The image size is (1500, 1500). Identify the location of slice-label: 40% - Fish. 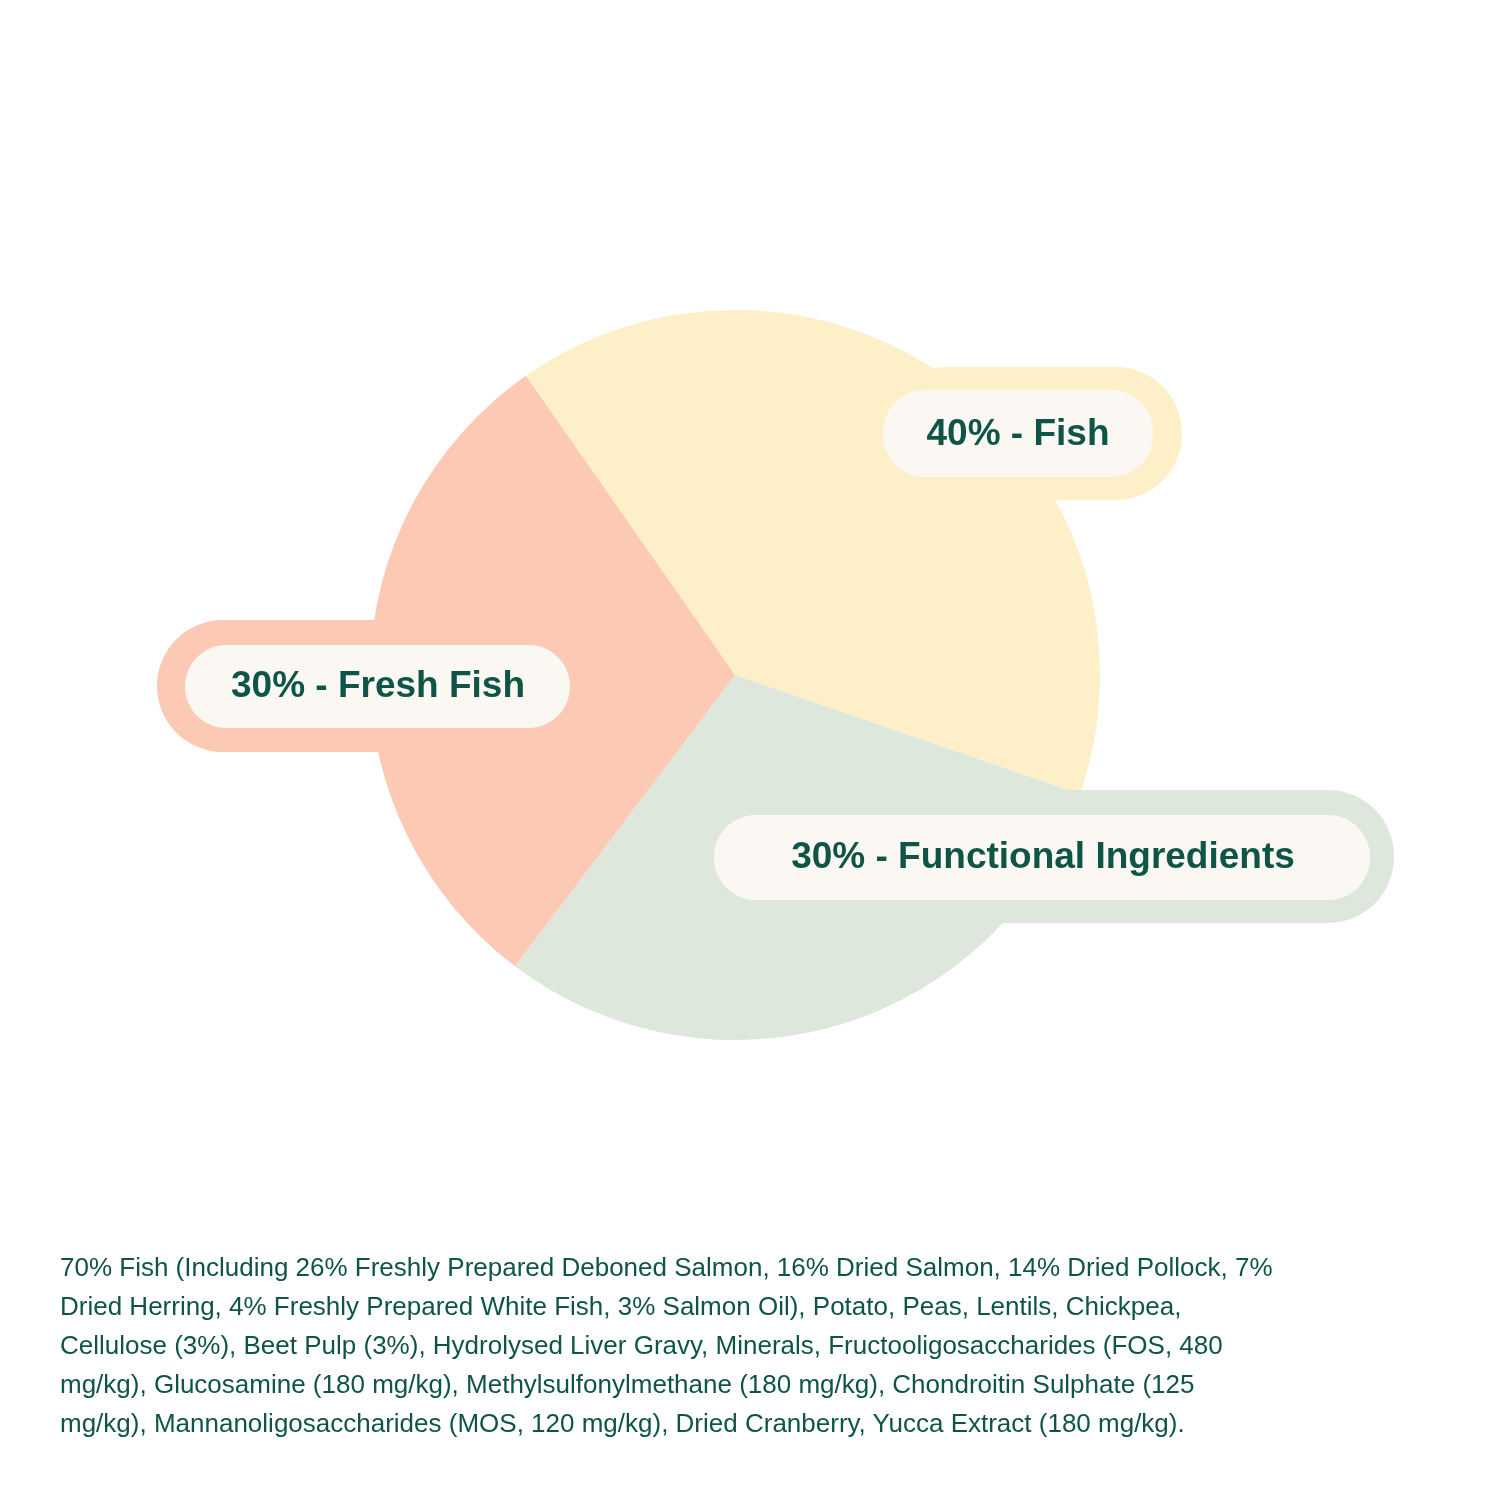
(1018, 432).